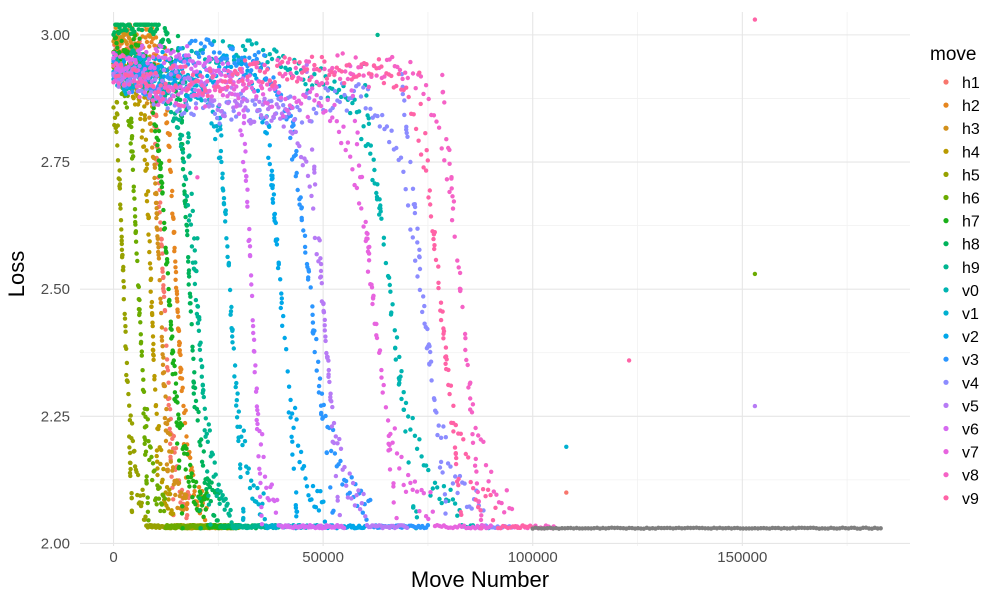 The image size is (1000, 600). What do you see at coordinates (946, 452) in the screenshot?
I see `legend-key-v7` at bounding box center [946, 452].